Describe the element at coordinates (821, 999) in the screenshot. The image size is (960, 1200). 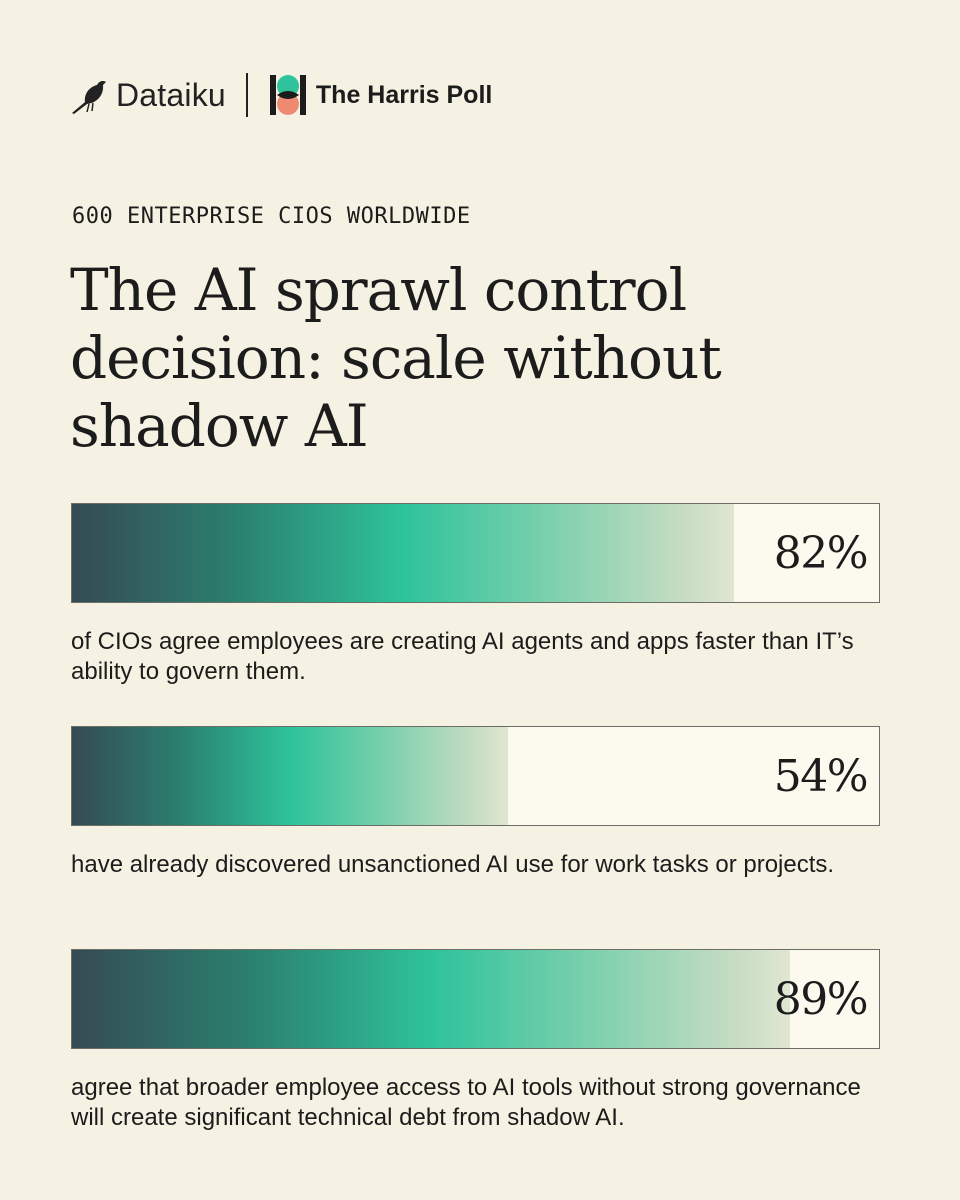
I see `bar-value-label: 89%` at that location.